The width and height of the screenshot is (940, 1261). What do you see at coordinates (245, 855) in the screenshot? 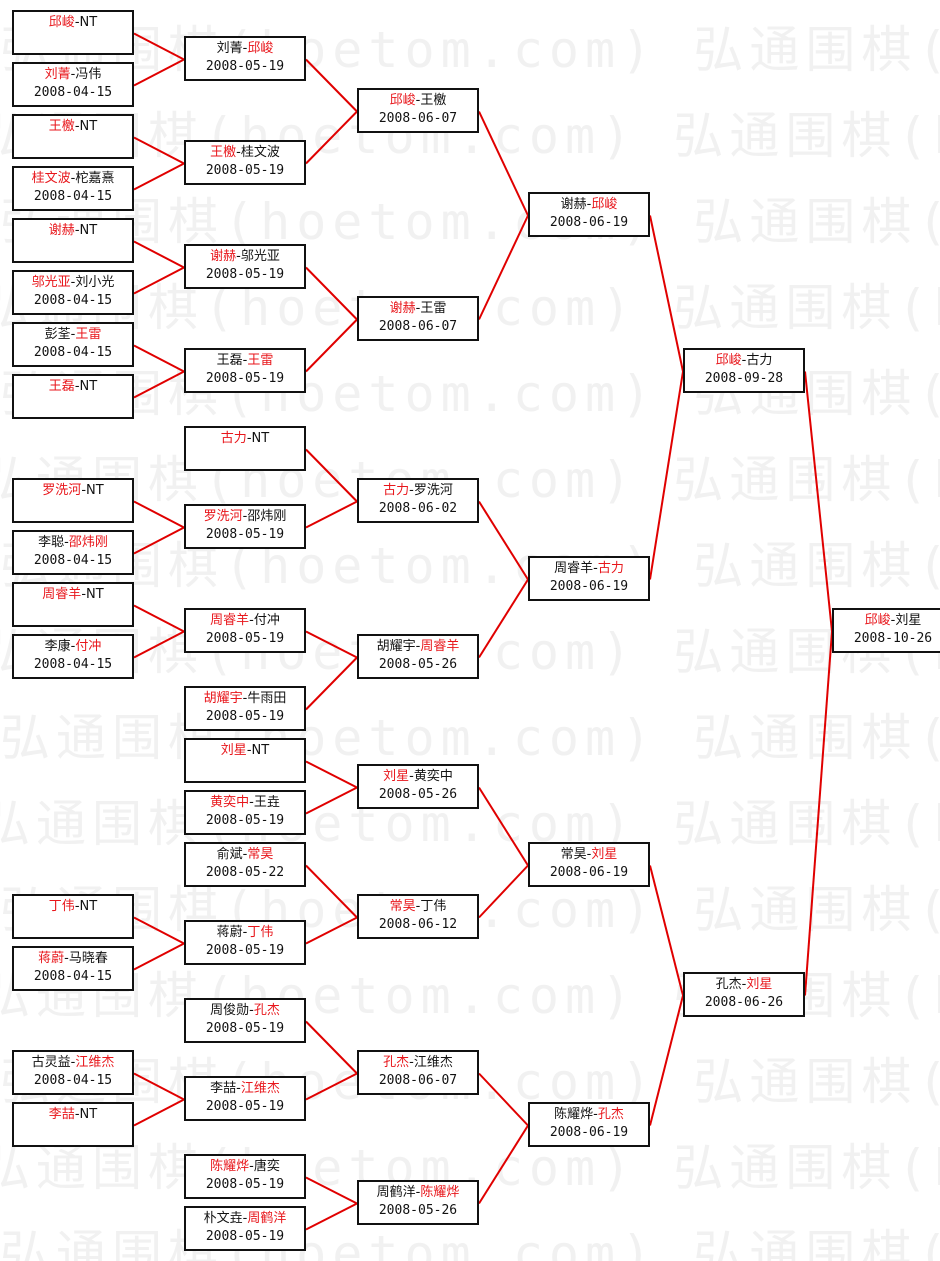
I see `match-players: 俞斌-常昊` at bounding box center [245, 855].